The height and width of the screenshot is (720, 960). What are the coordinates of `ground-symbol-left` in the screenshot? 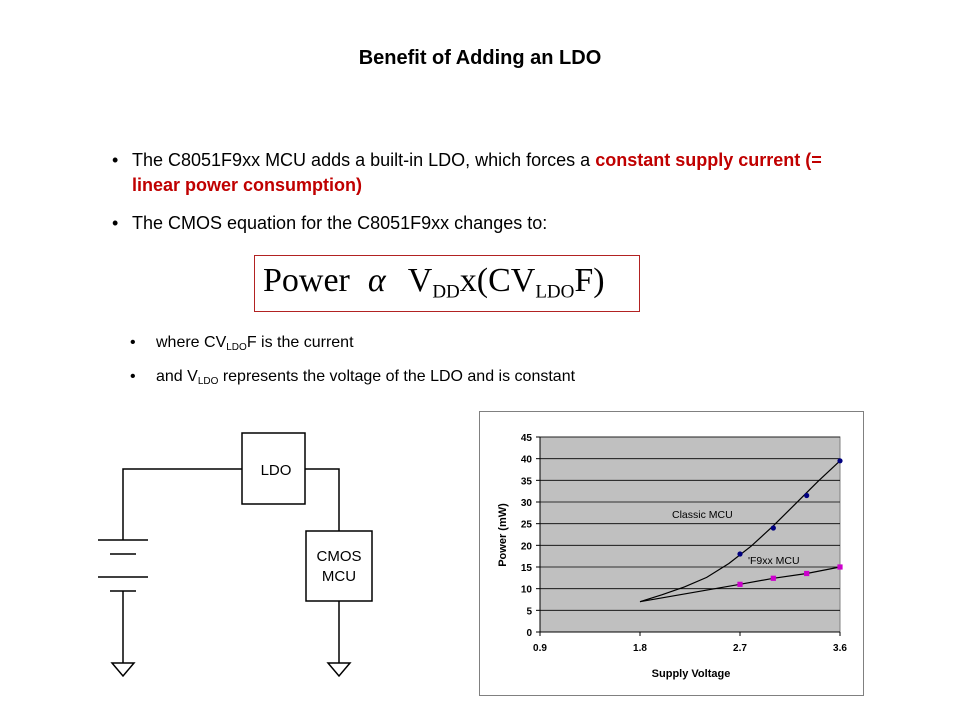 It's located at (123, 670).